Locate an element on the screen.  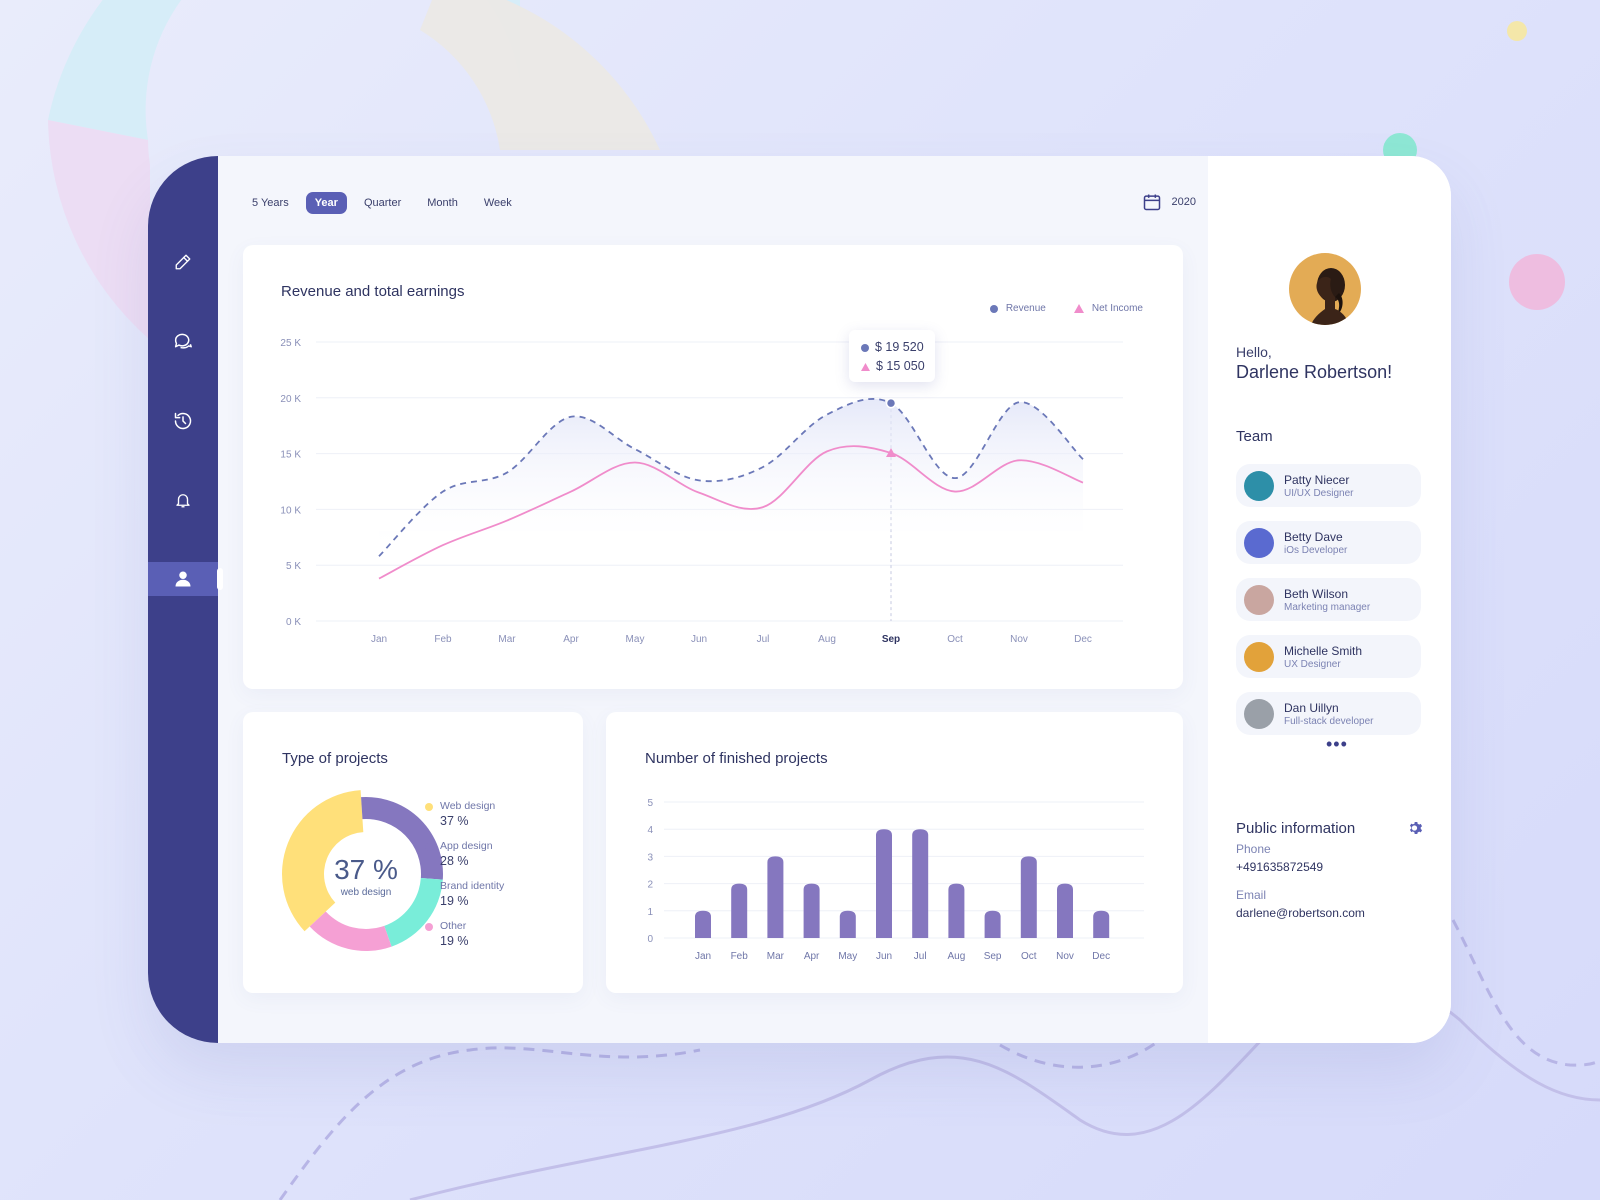
member-name: Dan Uillyn is located at coordinates (1311, 707).